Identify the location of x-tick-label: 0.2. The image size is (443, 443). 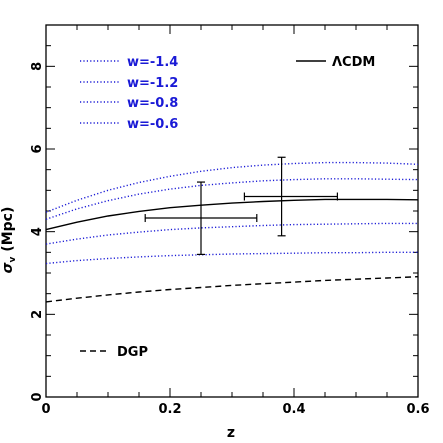
(169, 409).